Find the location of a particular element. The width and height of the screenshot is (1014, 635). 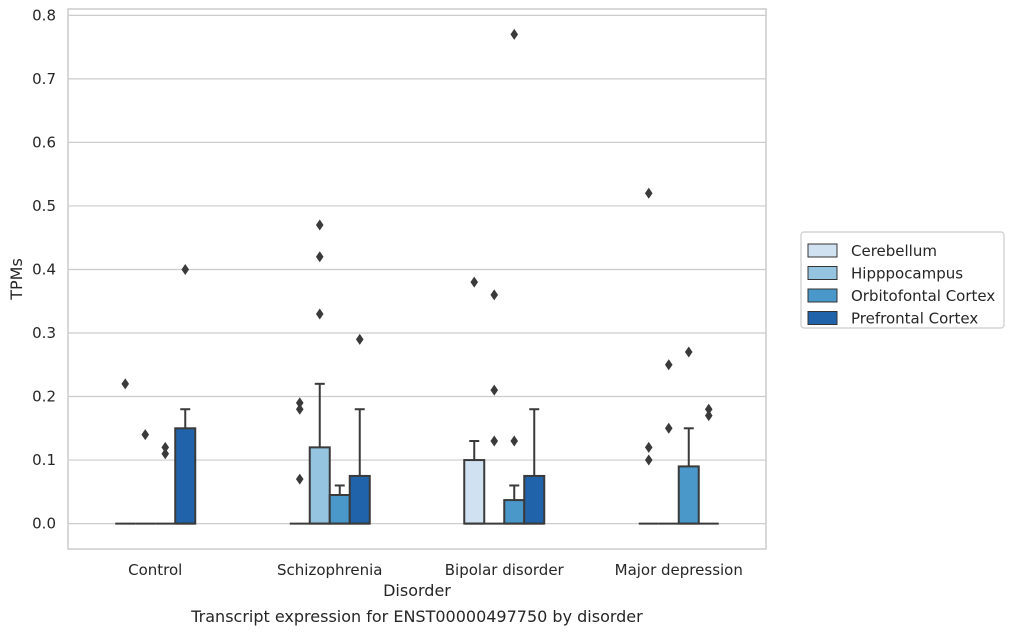

legend-item: Prefrontal Cortex is located at coordinates (892, 319).